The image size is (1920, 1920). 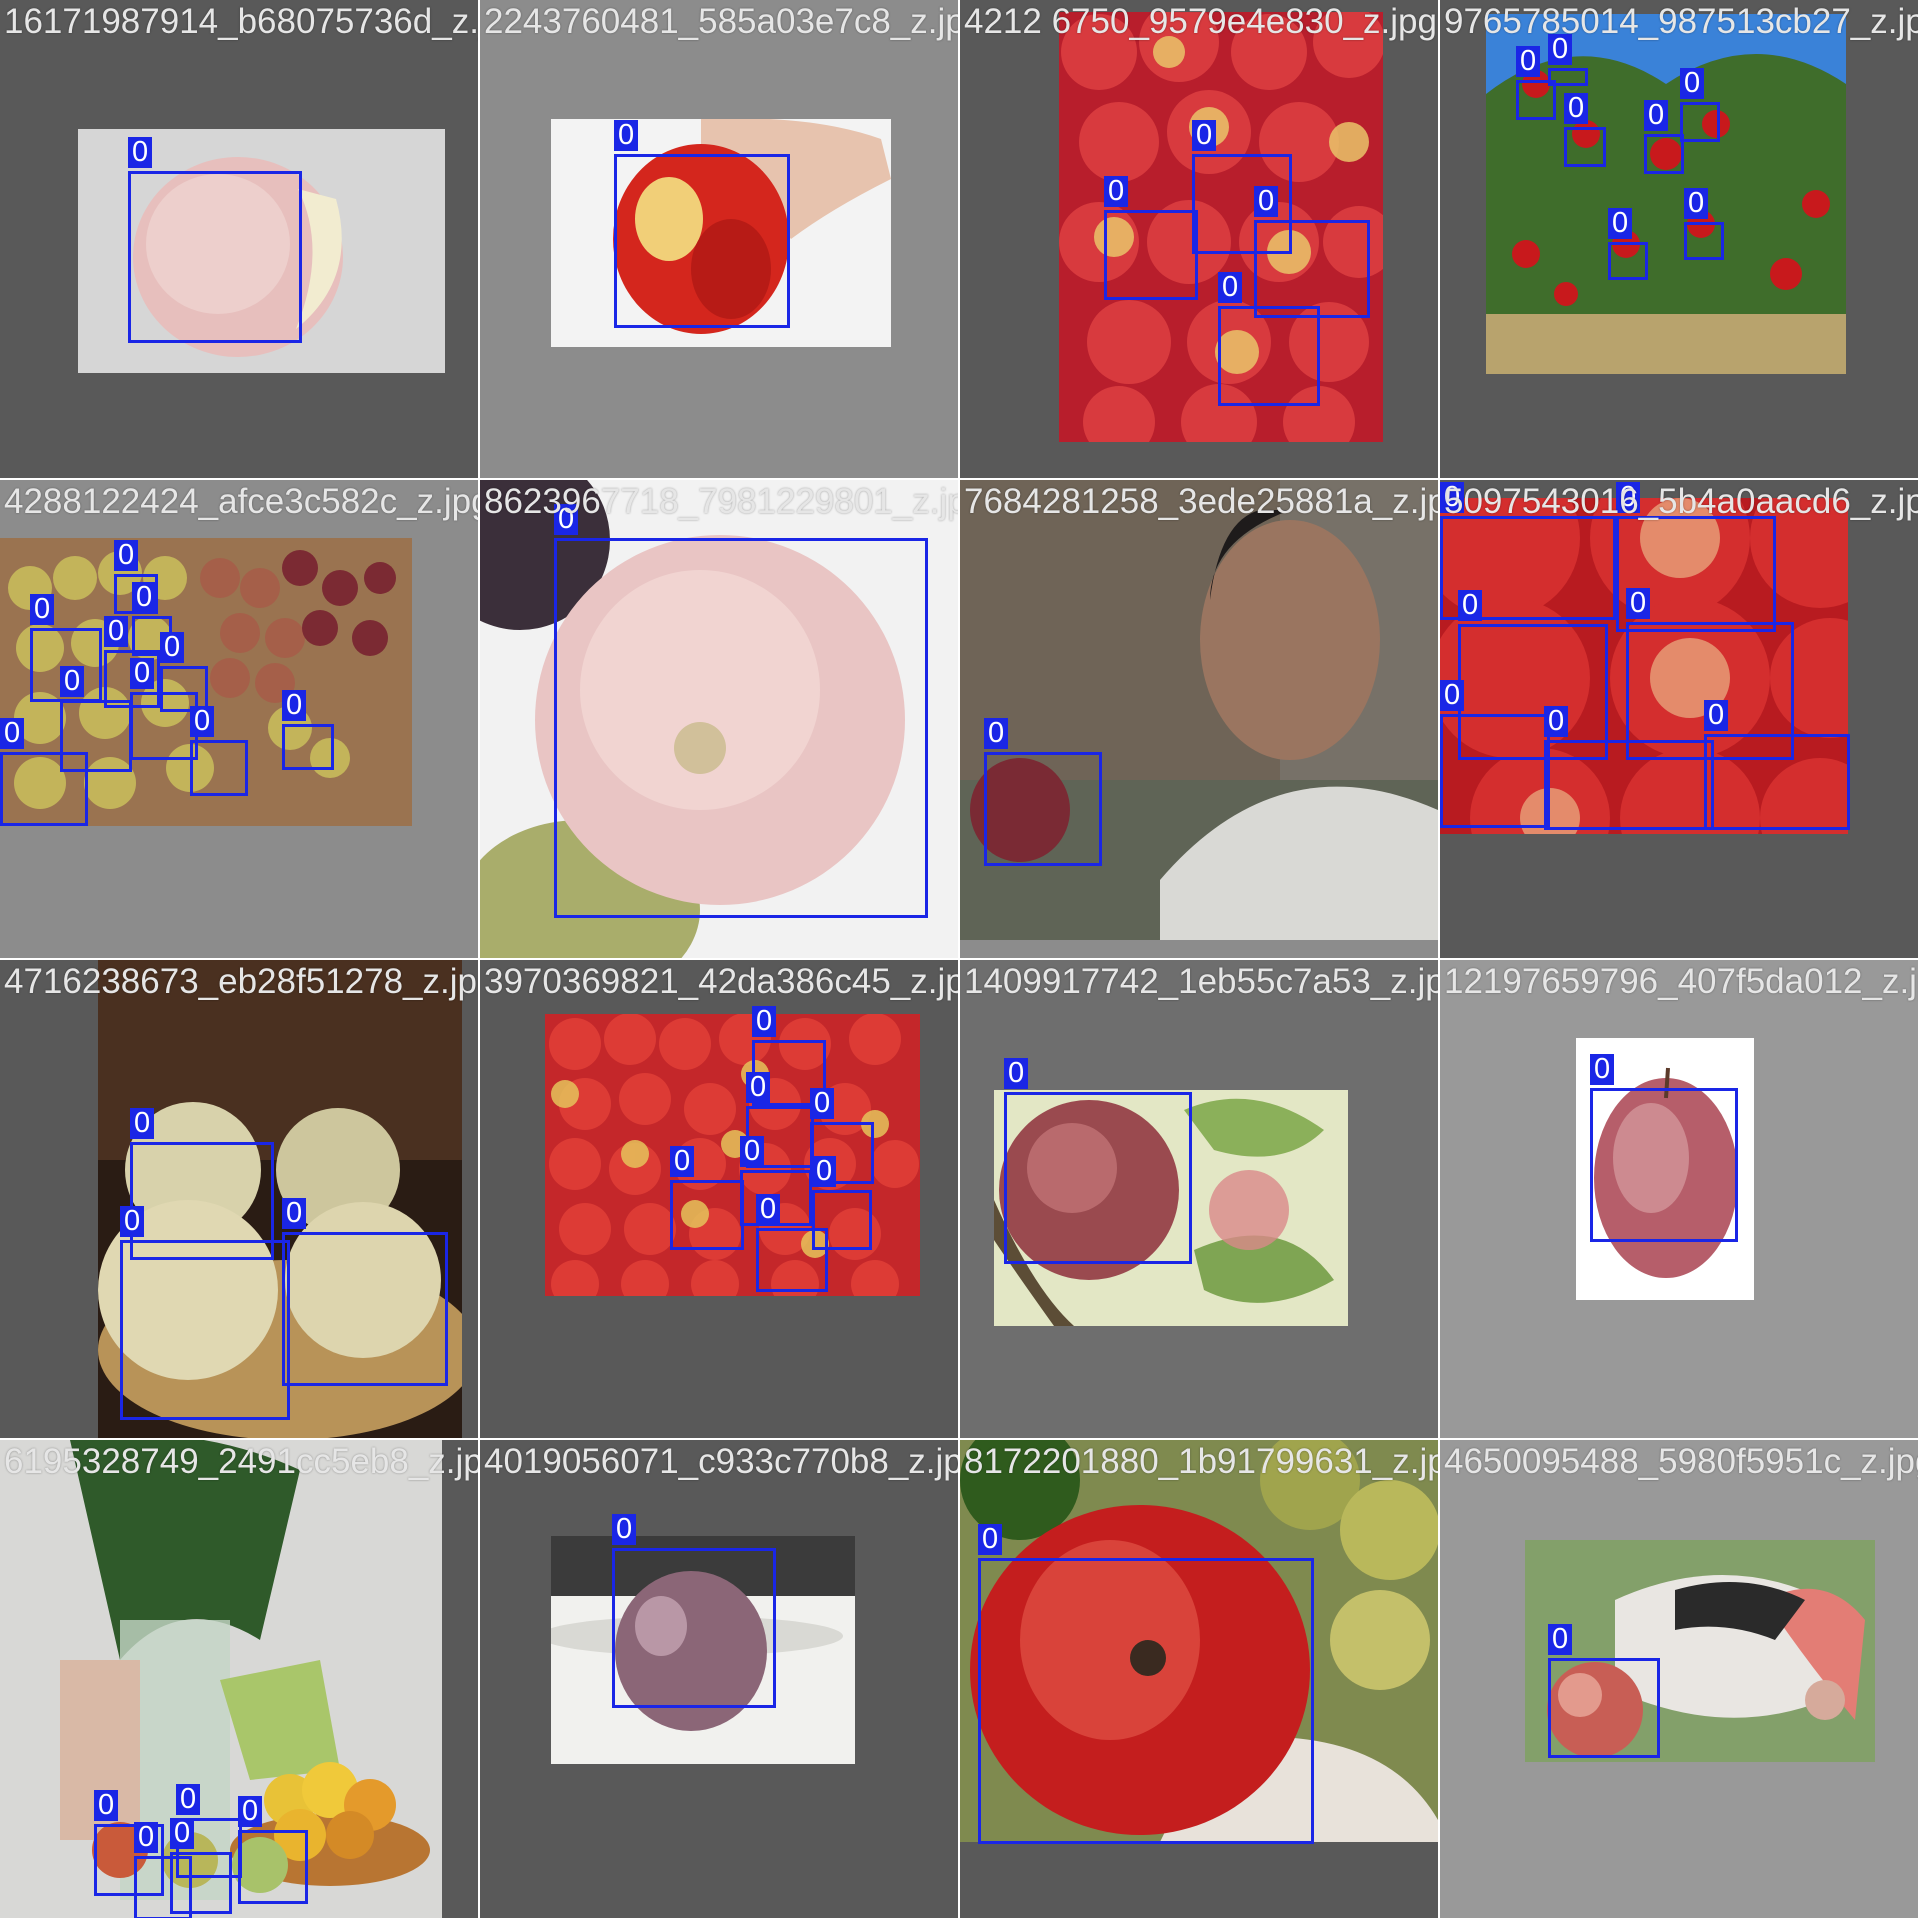 I want to click on filename-label: 8623967718_7981229801_z.jpg, so click(x=721, y=501).